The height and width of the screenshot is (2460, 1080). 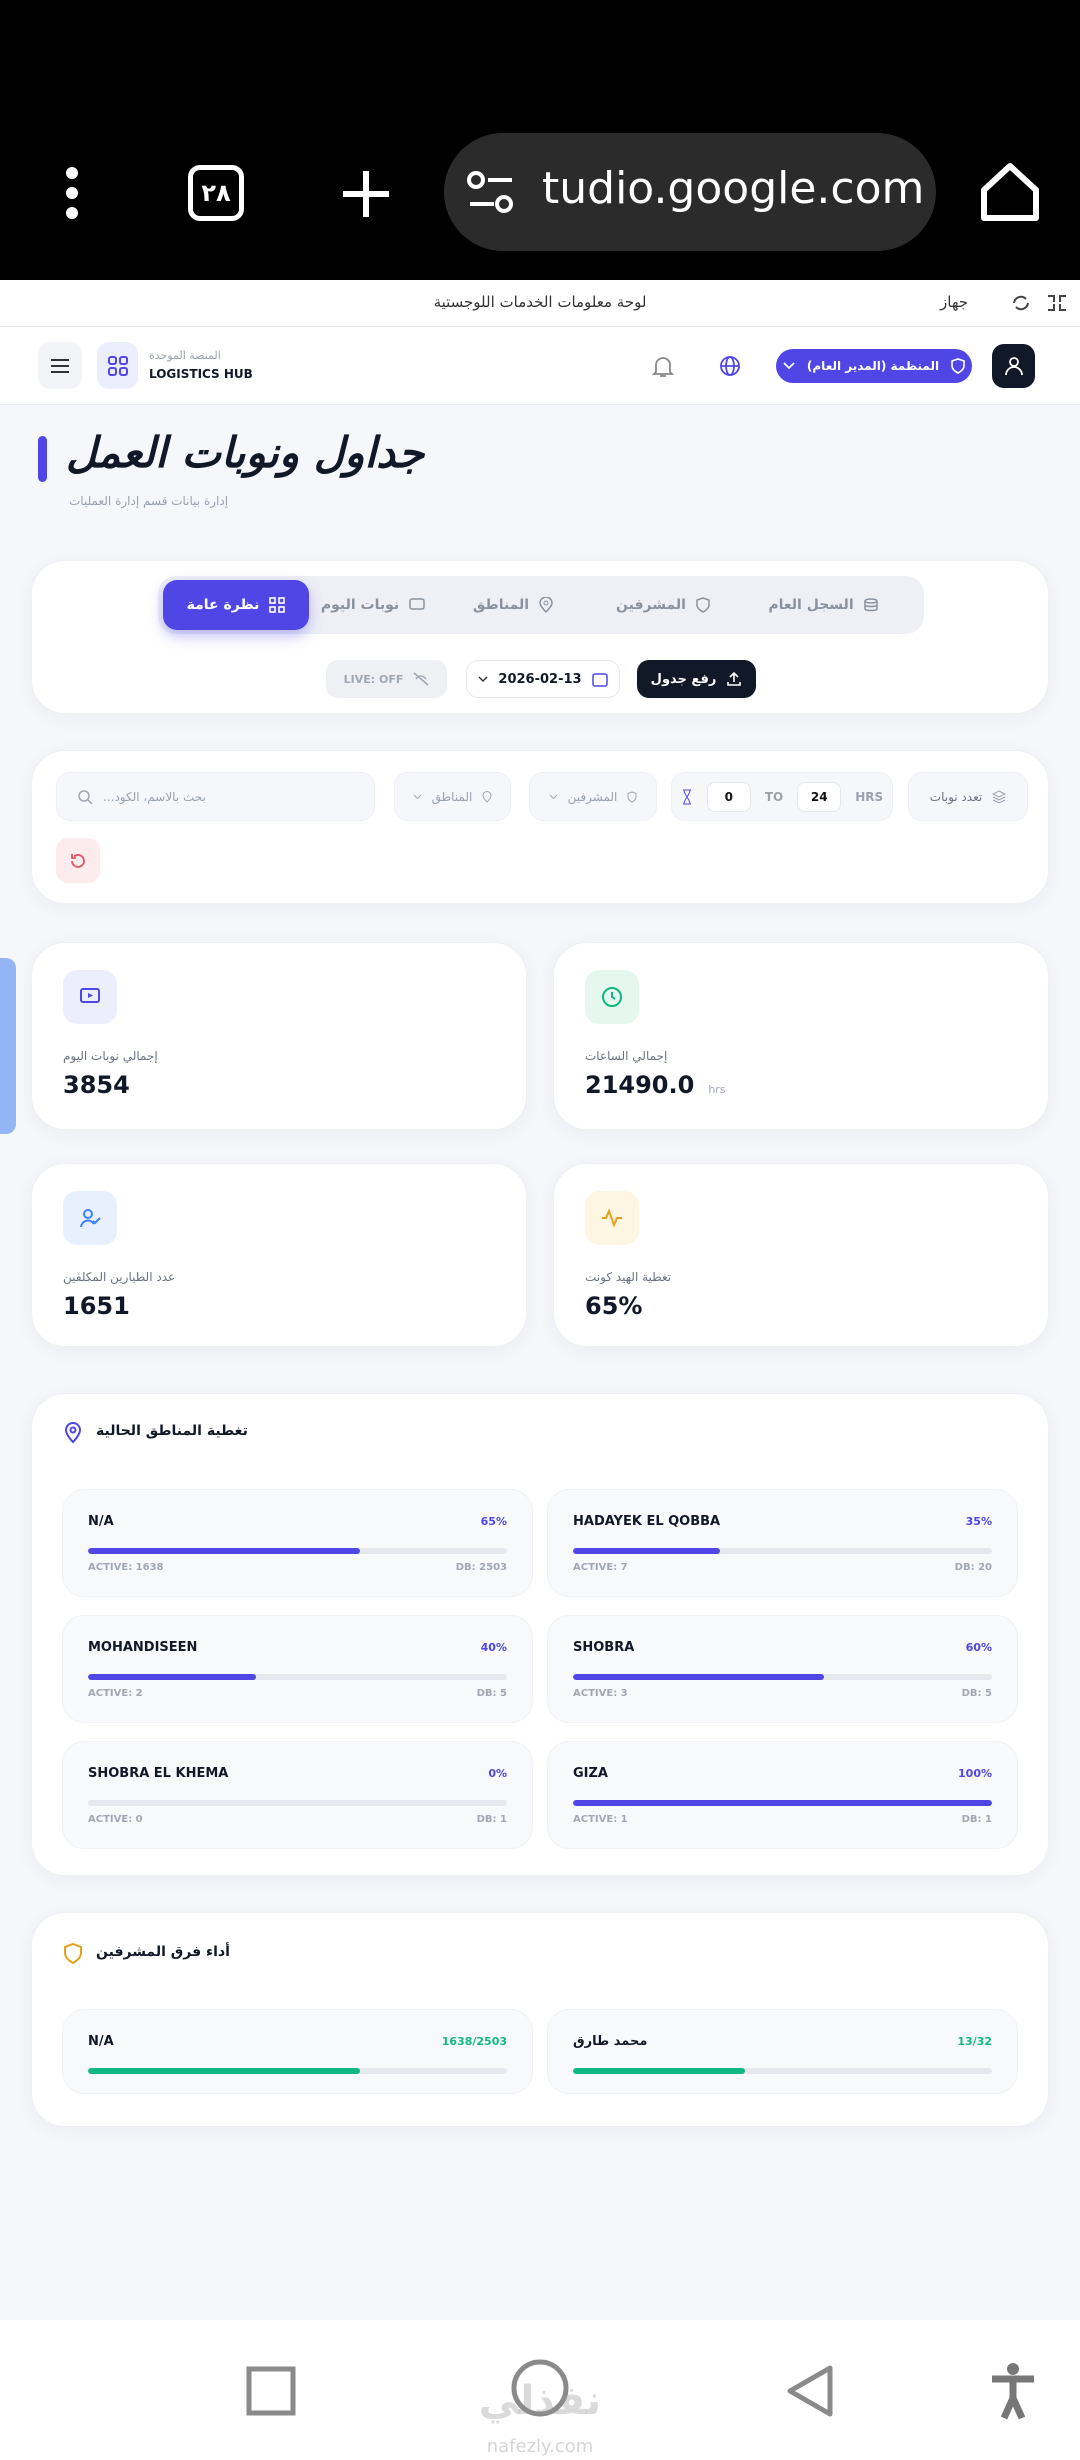 I want to click on supervisor-ratio: 13/32, so click(x=974, y=2041).